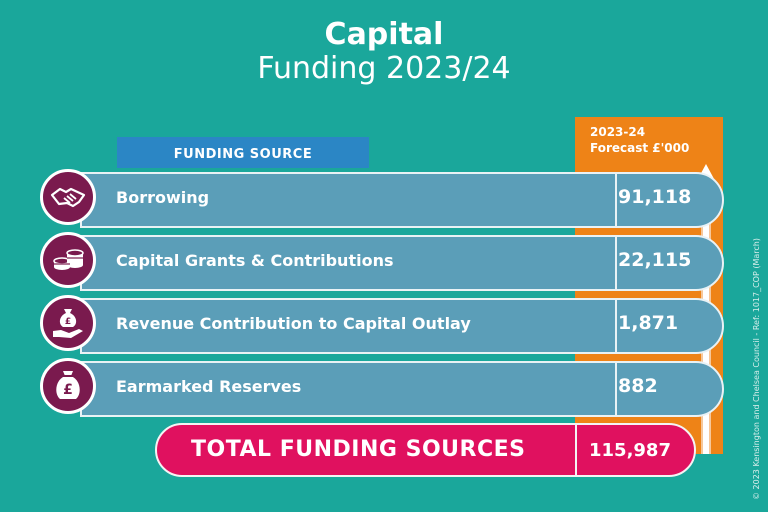  I want to click on total-divider, so click(576, 450).